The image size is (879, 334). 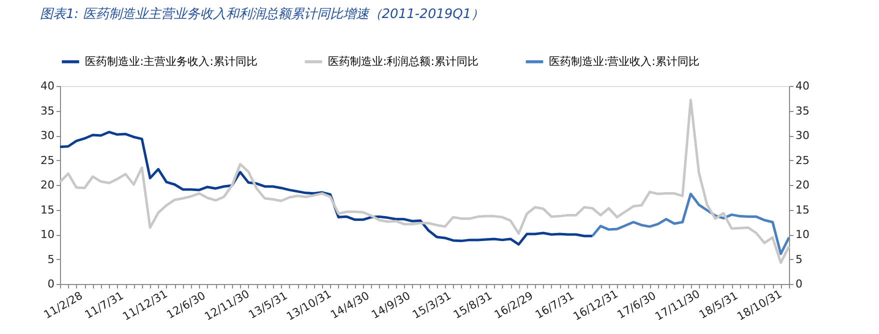 I want to click on y-tick-label: 25, so click(x=47, y=160).